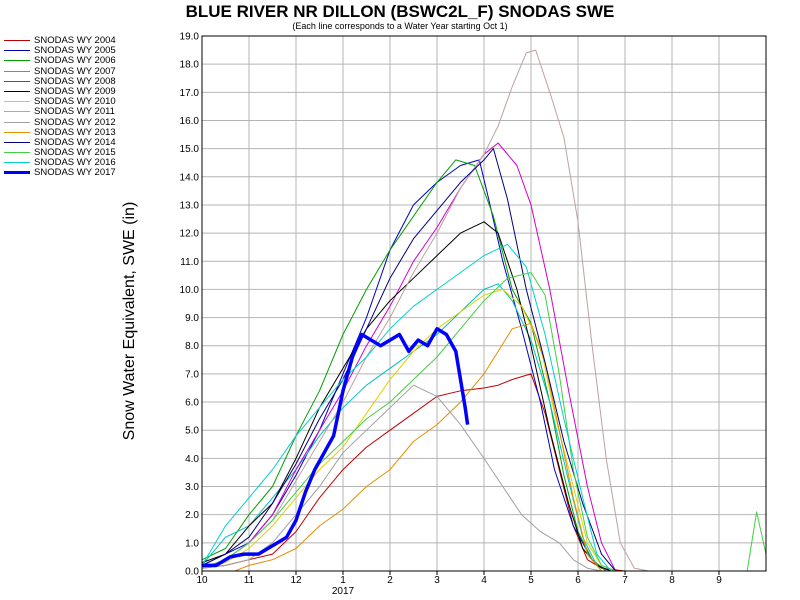 The width and height of the screenshot is (800, 600). What do you see at coordinates (192, 318) in the screenshot?
I see `y-tick-label: 9.0` at bounding box center [192, 318].